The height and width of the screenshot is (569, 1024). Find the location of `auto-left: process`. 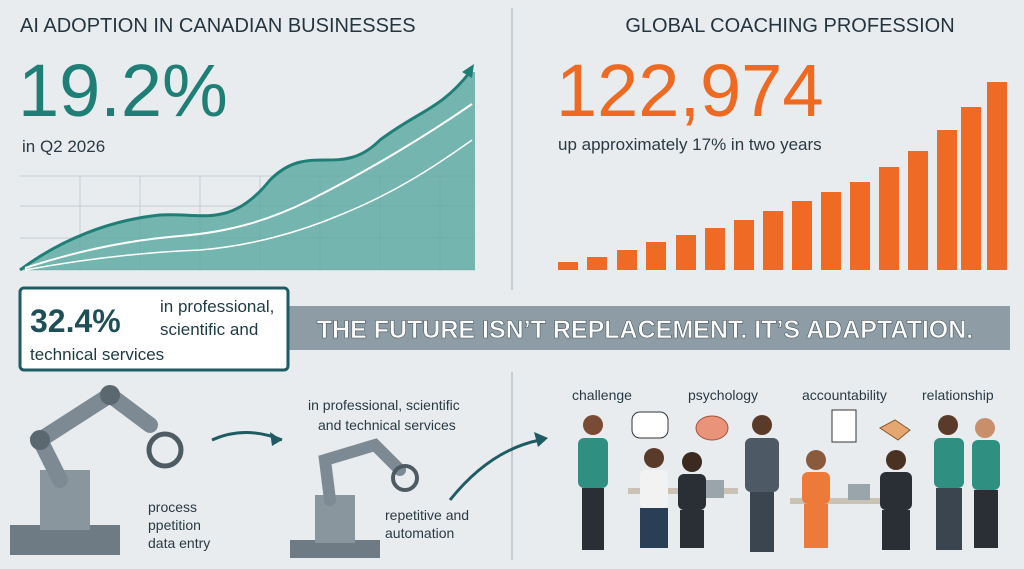

auto-left: process is located at coordinates (172, 507).